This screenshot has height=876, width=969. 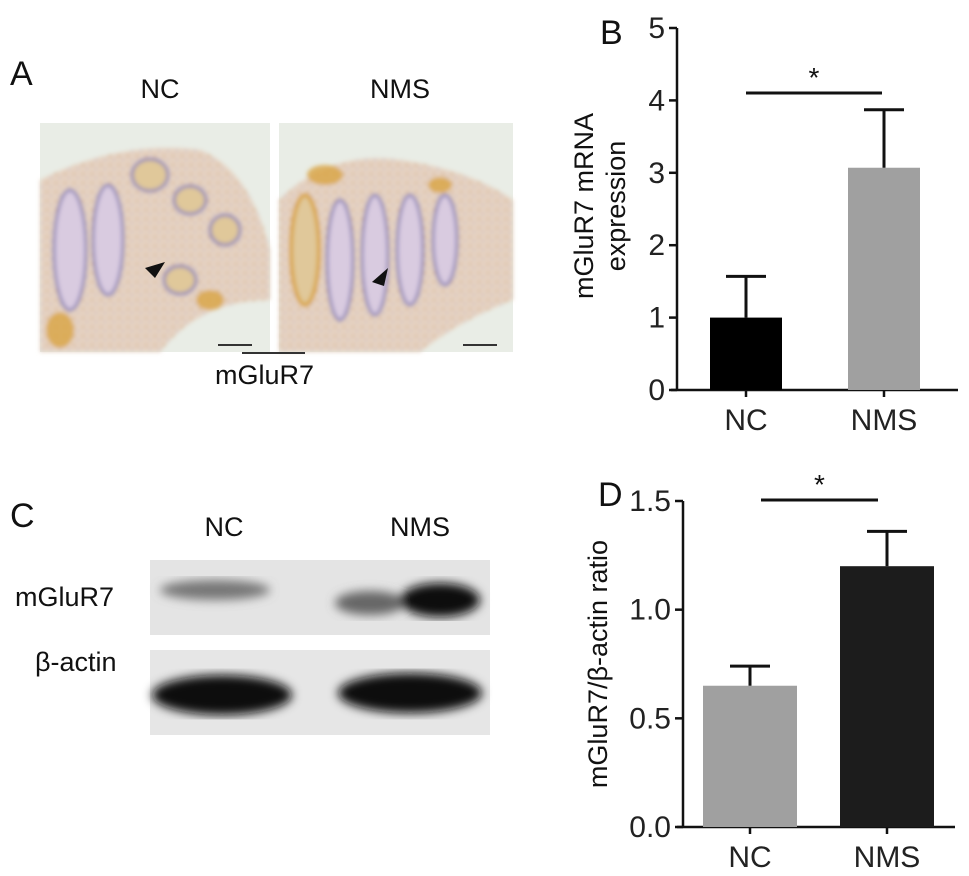 I want to click on y-tick-label: 1, so click(x=656, y=318).